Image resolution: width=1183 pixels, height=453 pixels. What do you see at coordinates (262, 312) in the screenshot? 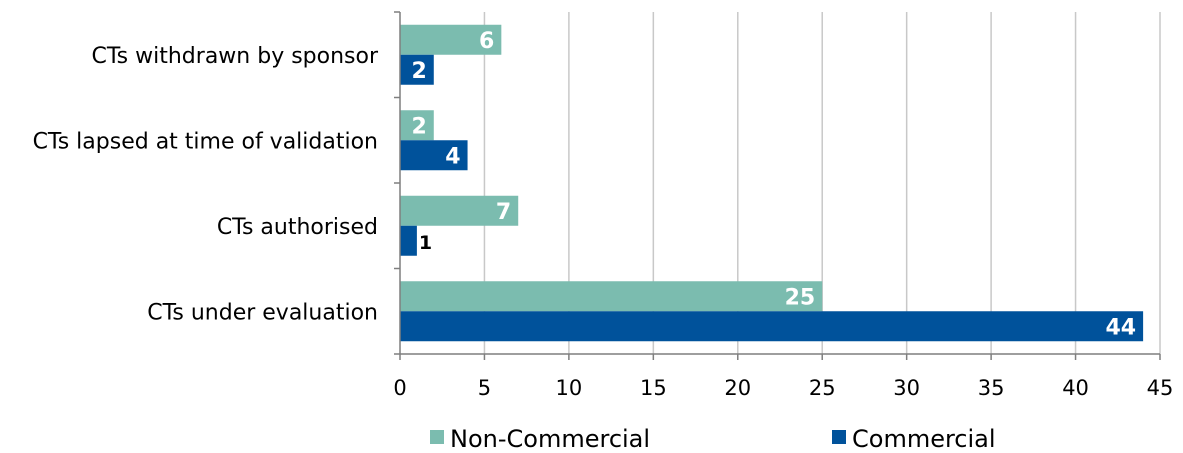
I see `category-label: CTs under evaluation` at bounding box center [262, 312].